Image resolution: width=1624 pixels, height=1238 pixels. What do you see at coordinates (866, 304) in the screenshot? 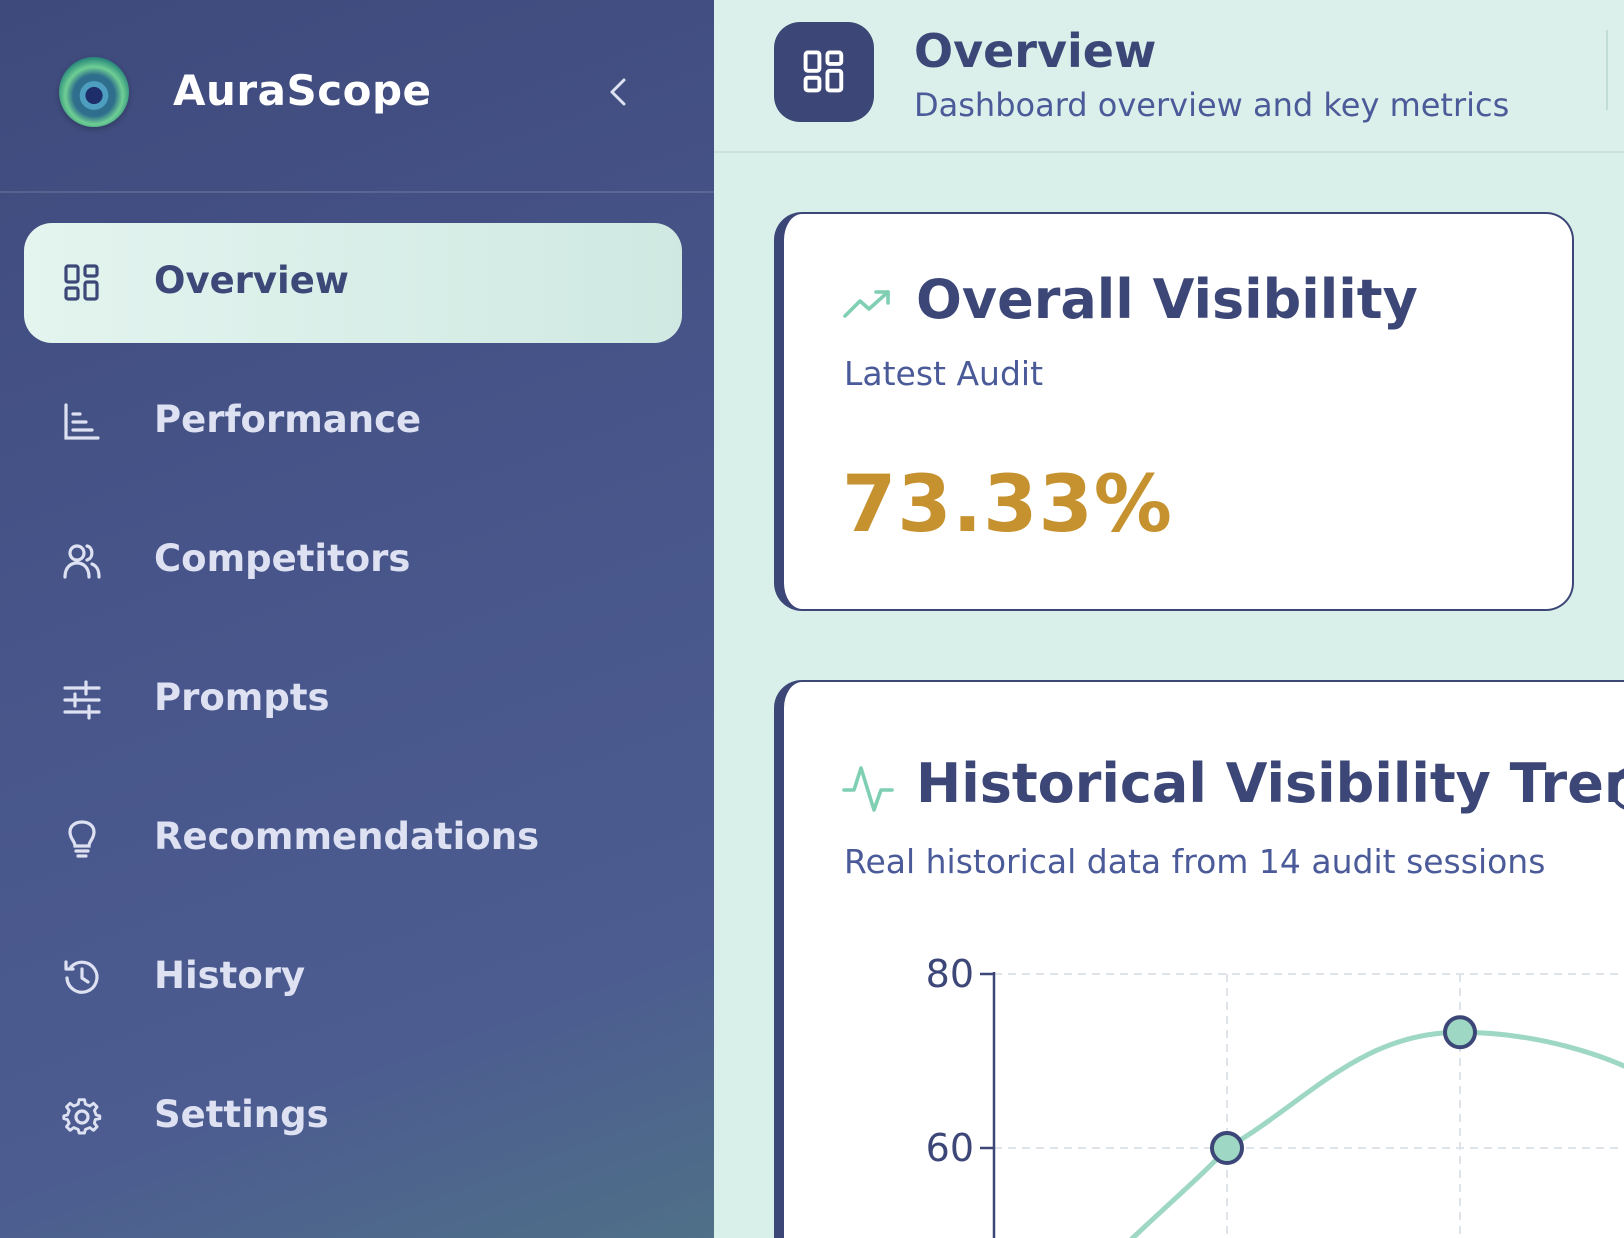
I see `trending-up-icon` at bounding box center [866, 304].